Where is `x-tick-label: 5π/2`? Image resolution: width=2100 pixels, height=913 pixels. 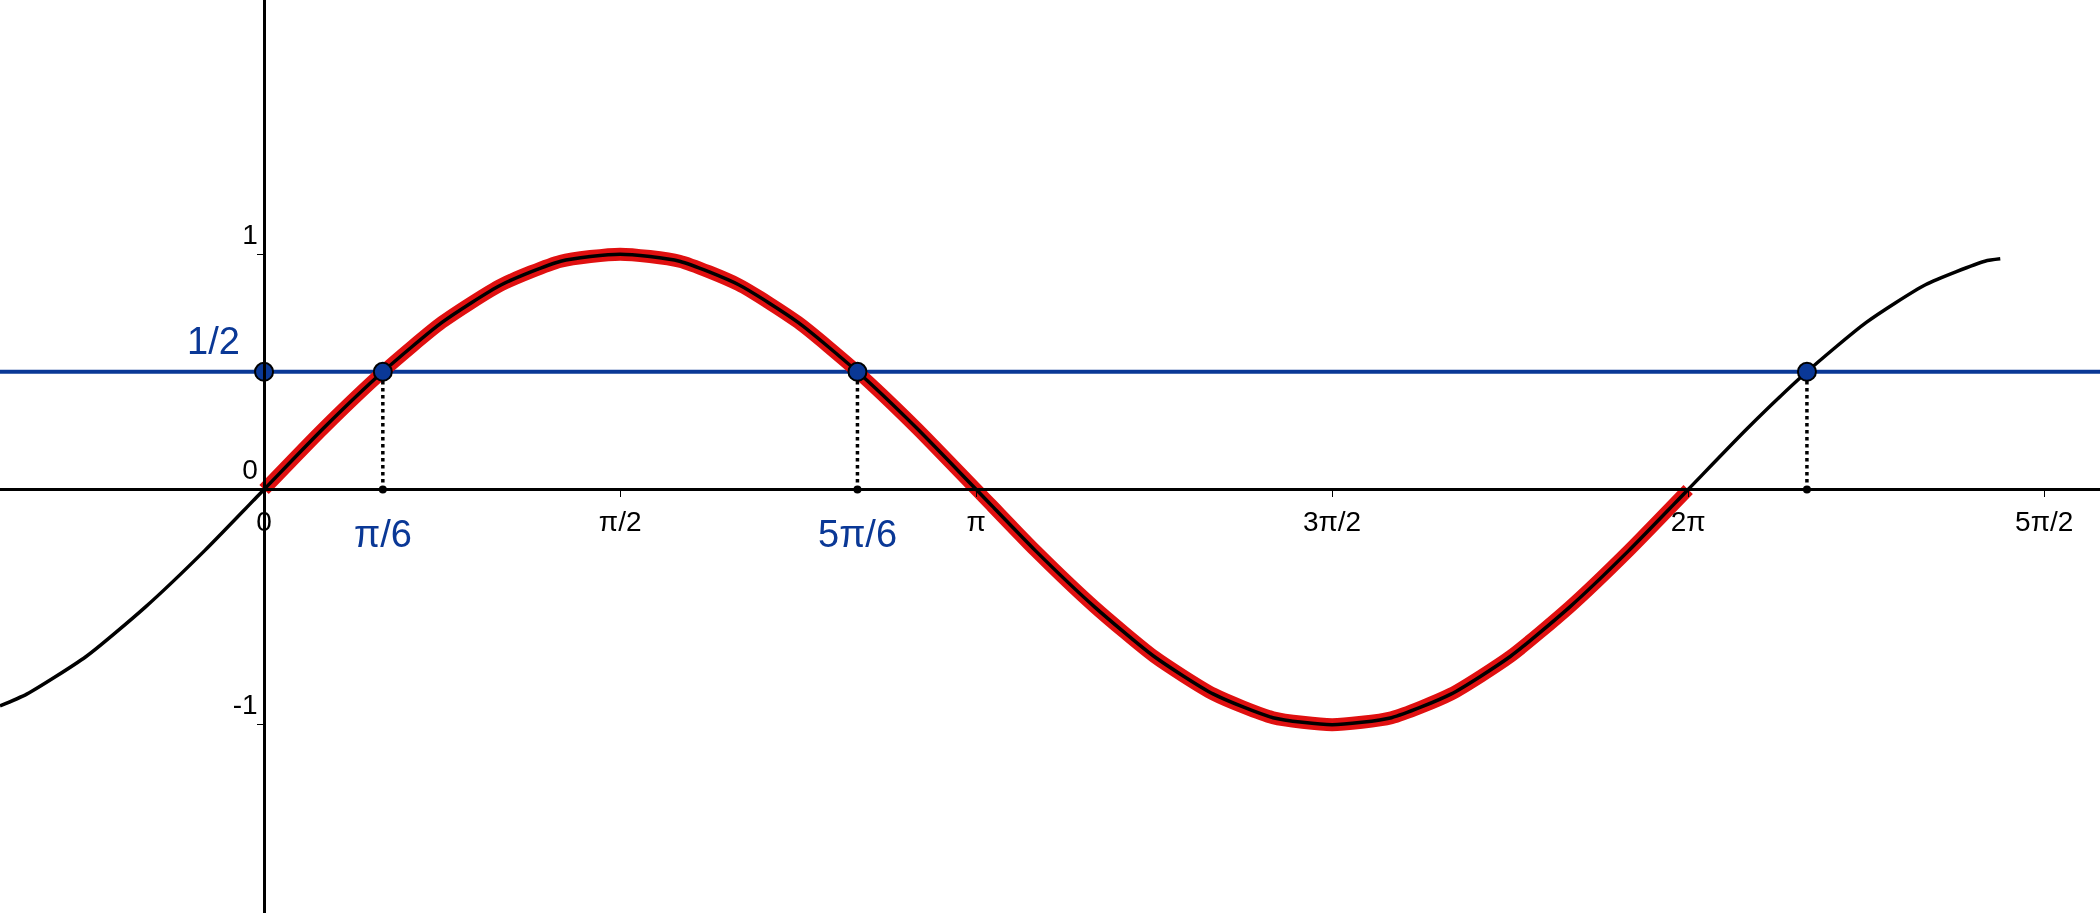
x-tick-label: 5π/2 is located at coordinates (2044, 521).